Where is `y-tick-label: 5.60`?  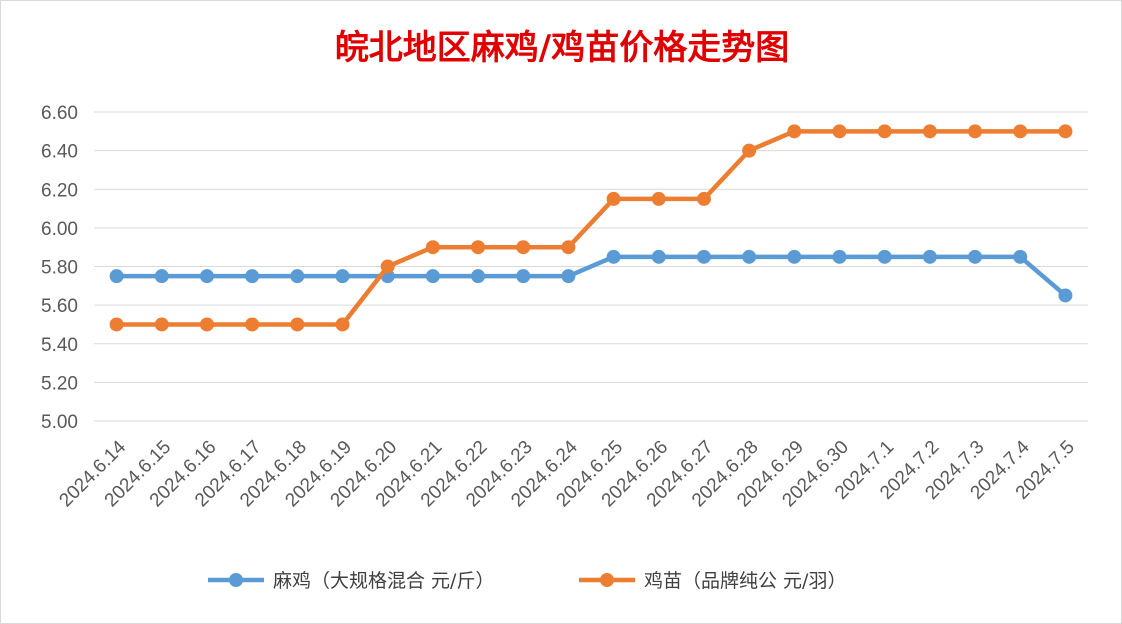
y-tick-label: 5.60 is located at coordinates (59, 306).